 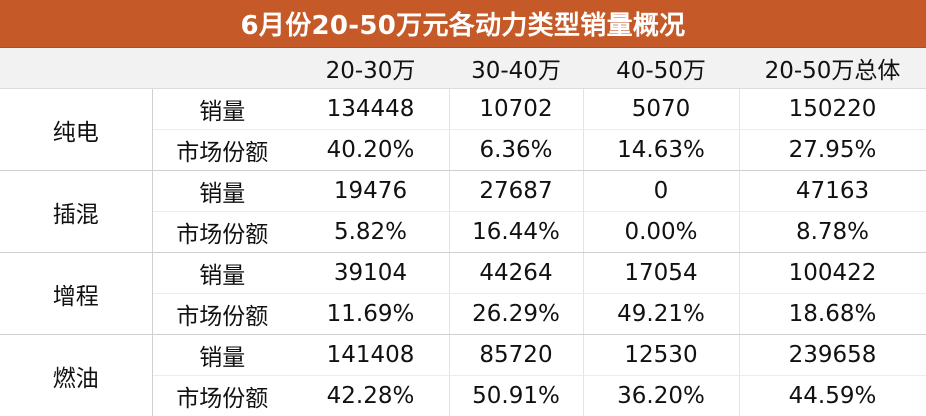 I want to click on column-header: 20-30万, so click(x=370, y=68).